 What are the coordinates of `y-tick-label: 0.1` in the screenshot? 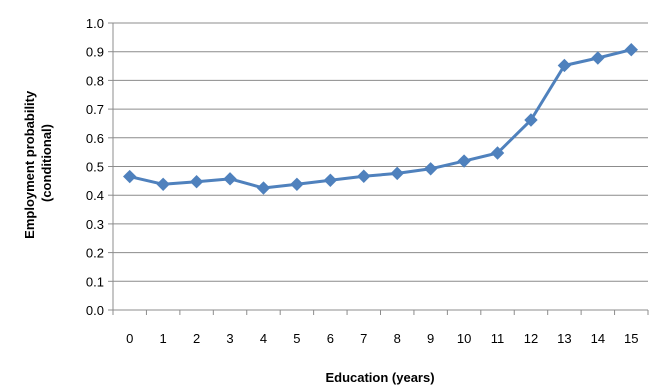 It's located at (95, 281).